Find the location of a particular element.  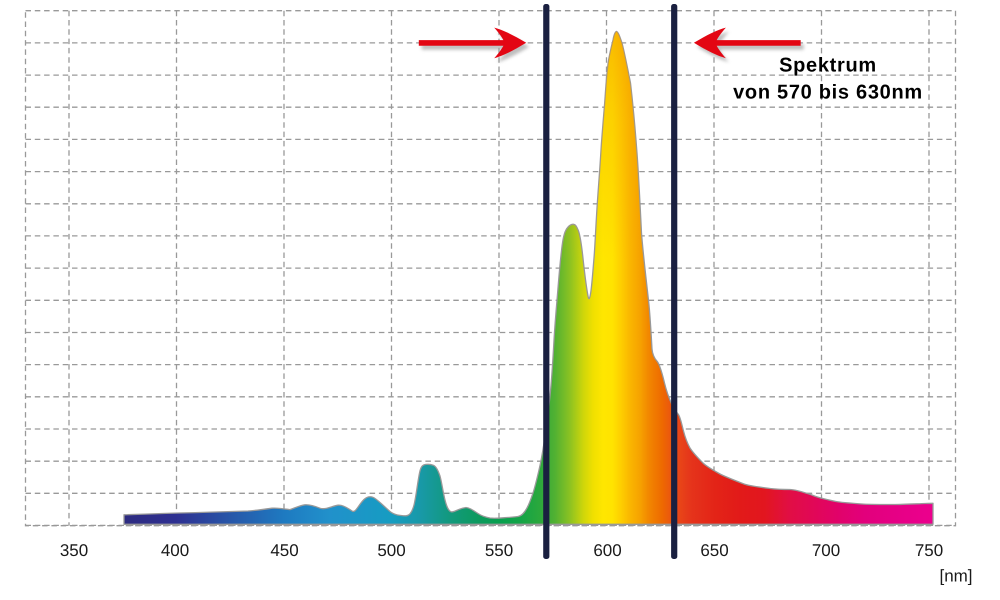

svg-text: 400 is located at coordinates (175, 550).